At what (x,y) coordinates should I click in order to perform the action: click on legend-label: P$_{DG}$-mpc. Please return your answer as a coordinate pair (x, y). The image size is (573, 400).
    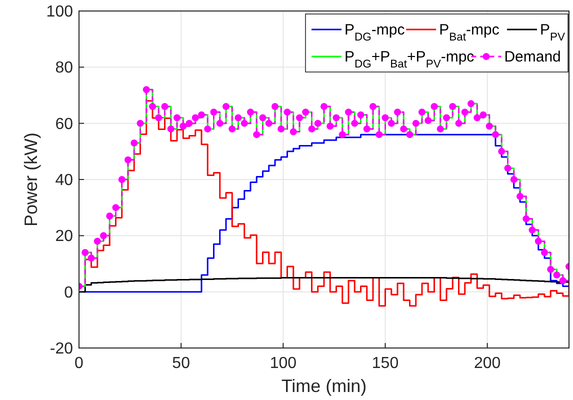
    Looking at the image, I should click on (375, 33).